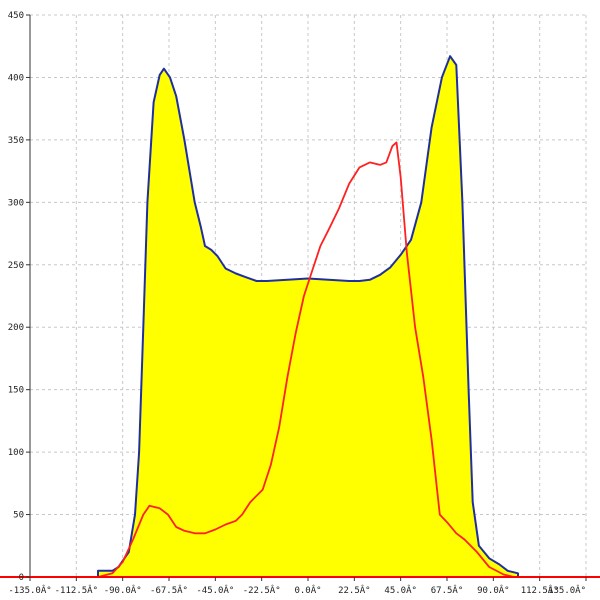  What do you see at coordinates (16, 203) in the screenshot?
I see `y-tick-label: 300` at bounding box center [16, 203].